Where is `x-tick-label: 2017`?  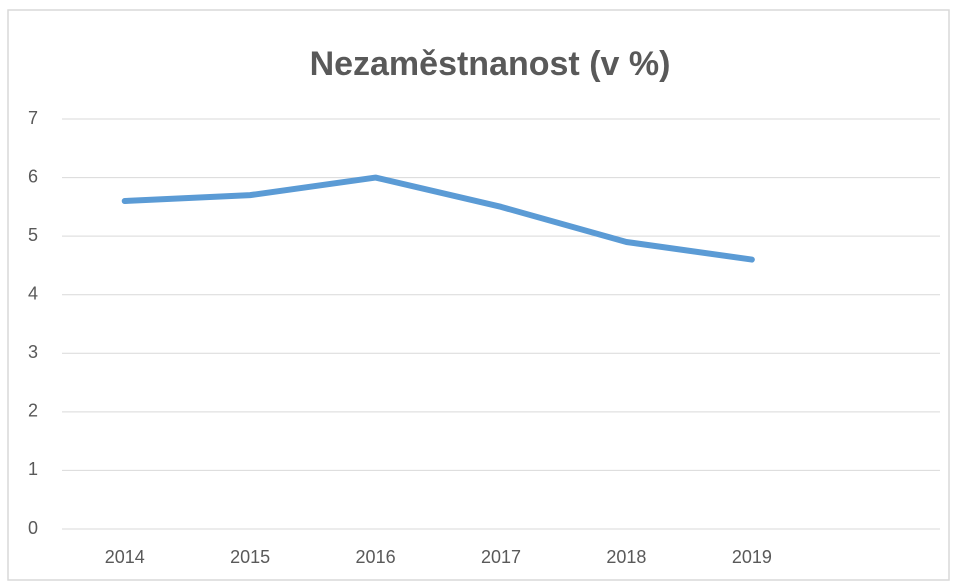
x-tick-label: 2017 is located at coordinates (501, 557).